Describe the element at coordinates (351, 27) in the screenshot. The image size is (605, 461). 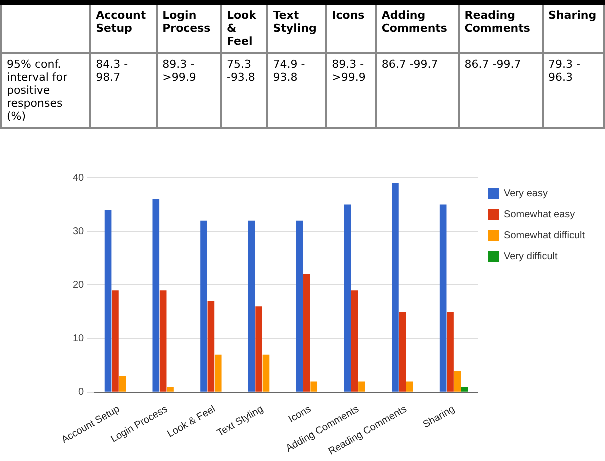
I see `category-label: Icons` at that location.